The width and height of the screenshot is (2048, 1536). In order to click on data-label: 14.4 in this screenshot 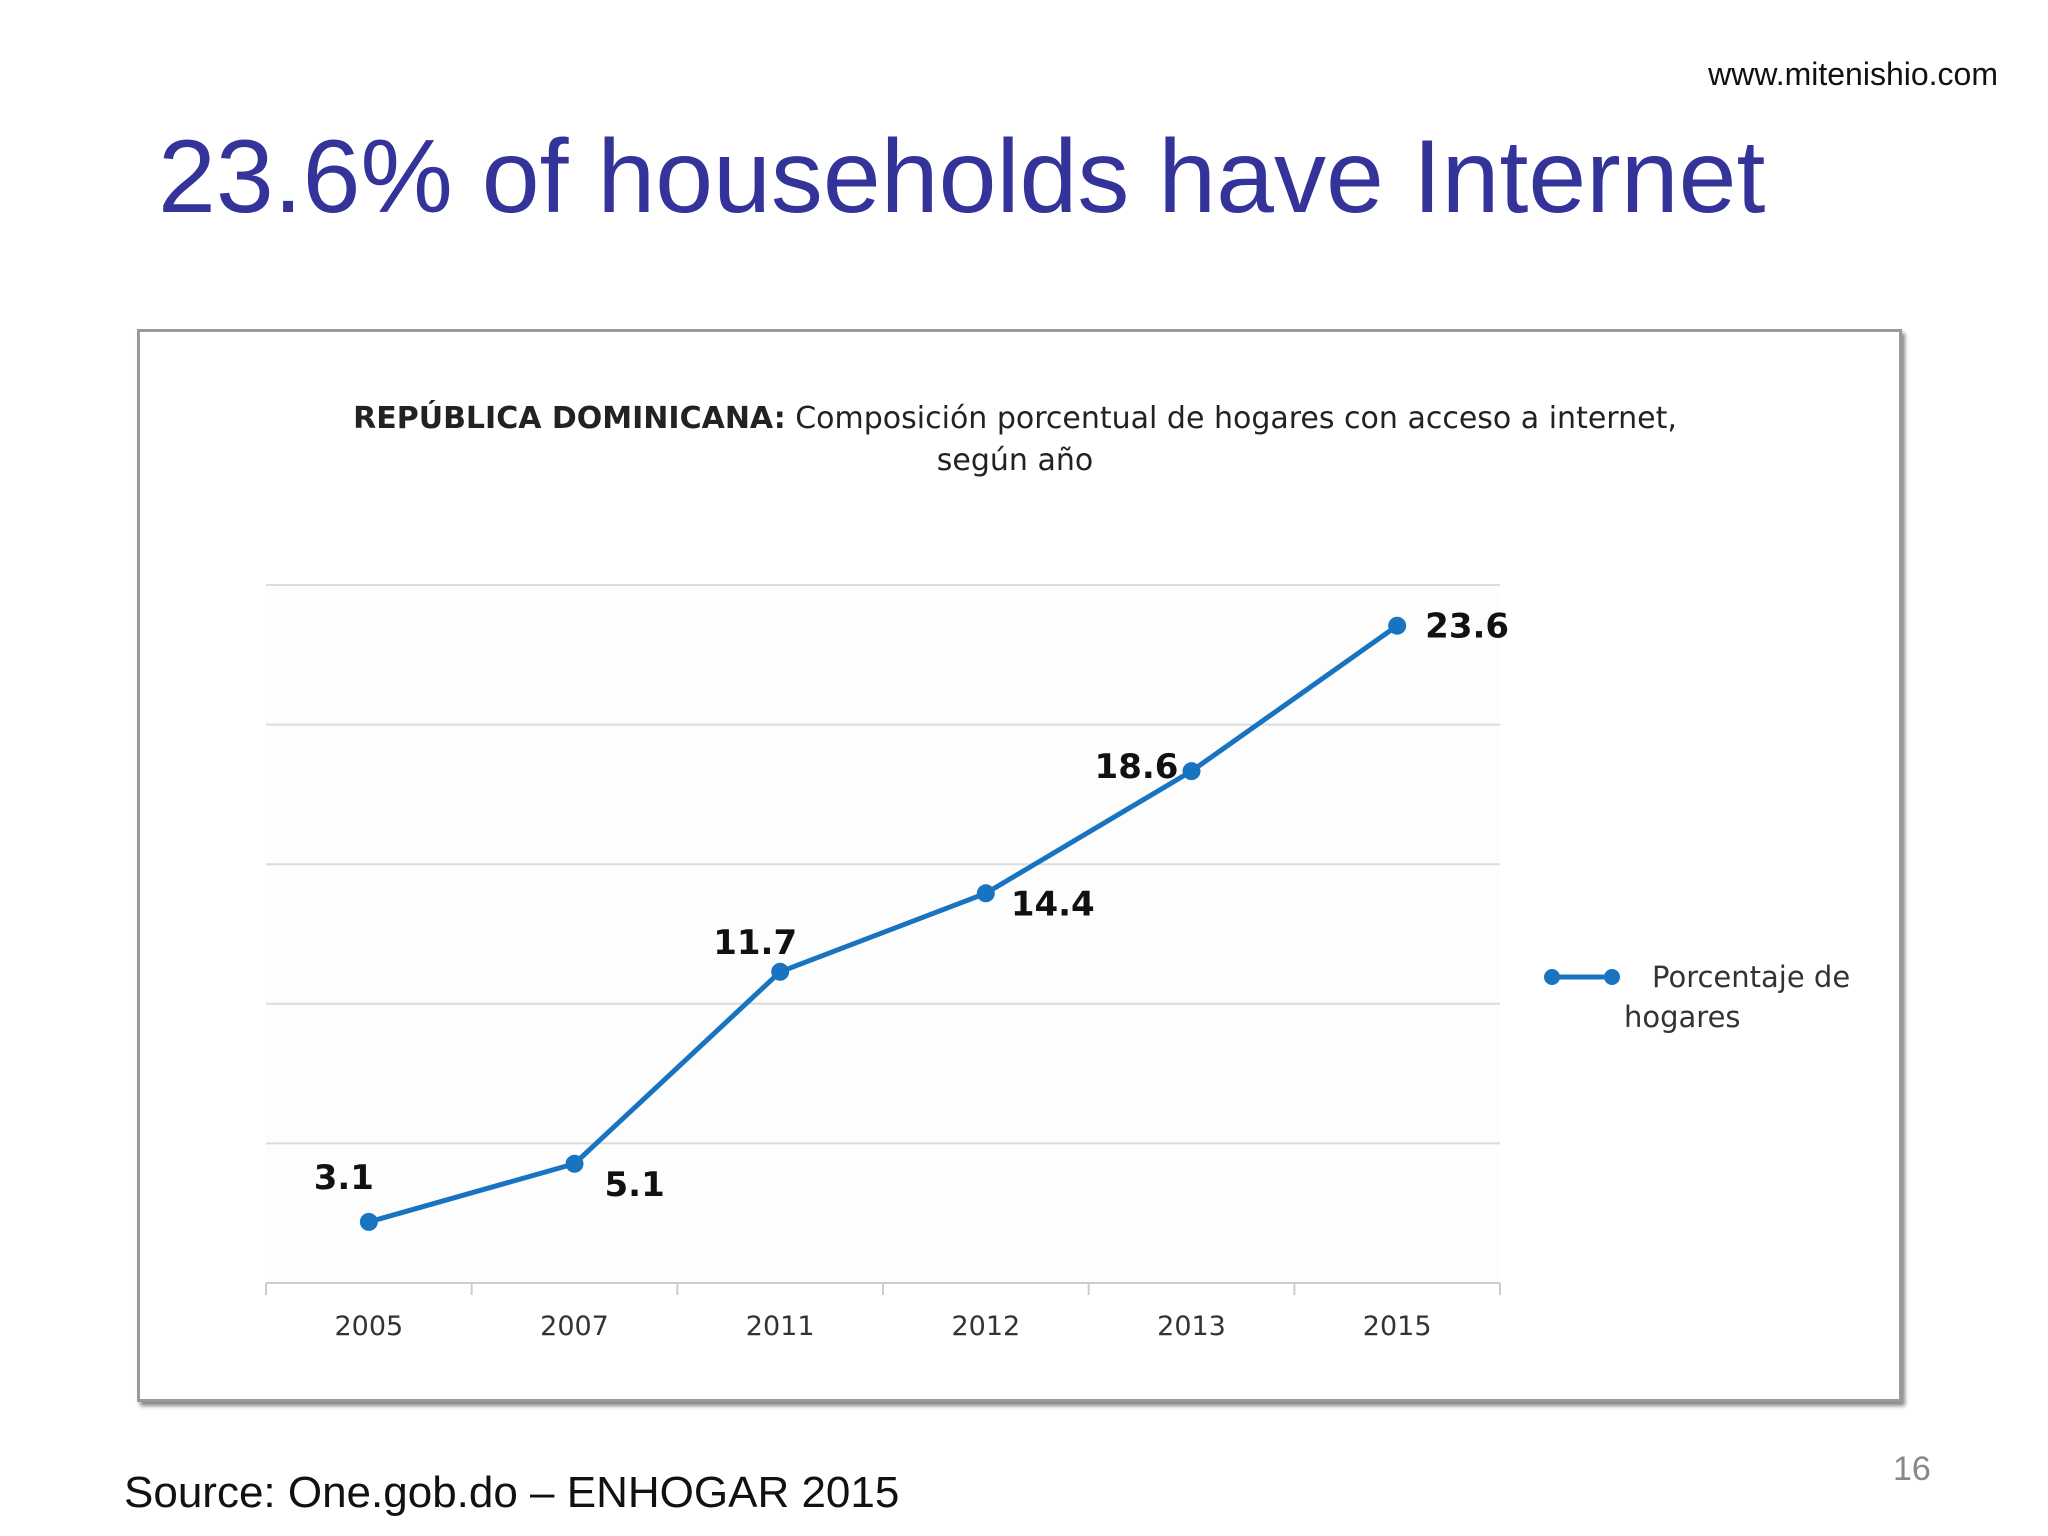, I will do `click(1053, 904)`.